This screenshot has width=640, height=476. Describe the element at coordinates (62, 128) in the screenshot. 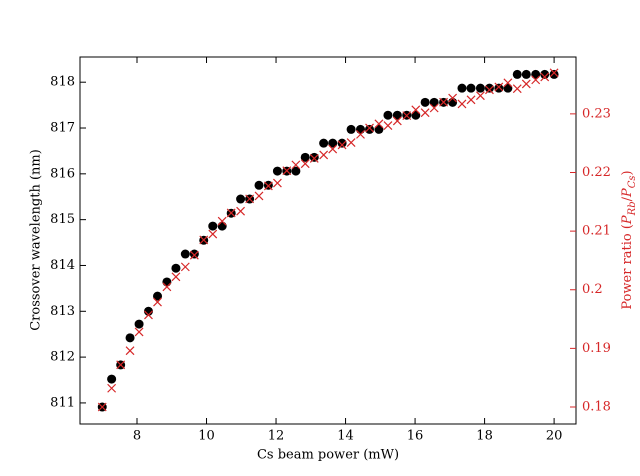

I see `y-tick-label: 817` at that location.